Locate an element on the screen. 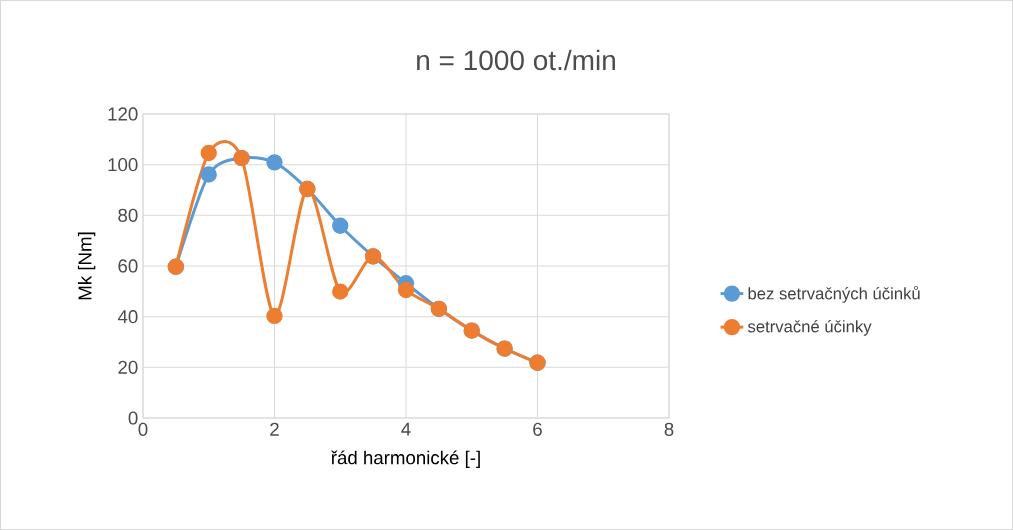  x-tick-label: 8 is located at coordinates (669, 429).